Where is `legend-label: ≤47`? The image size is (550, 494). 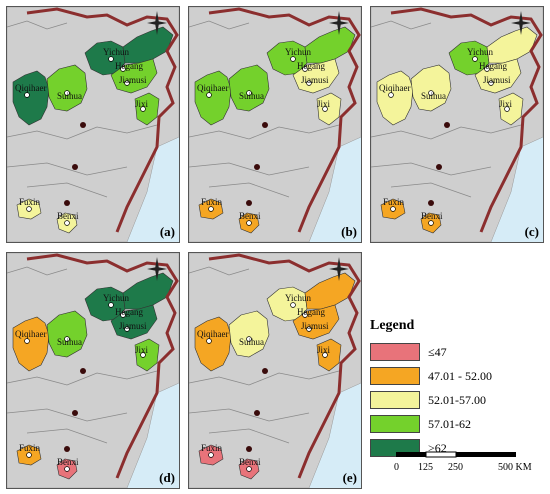
legend-label: ≤47 is located at coordinates (437, 351).